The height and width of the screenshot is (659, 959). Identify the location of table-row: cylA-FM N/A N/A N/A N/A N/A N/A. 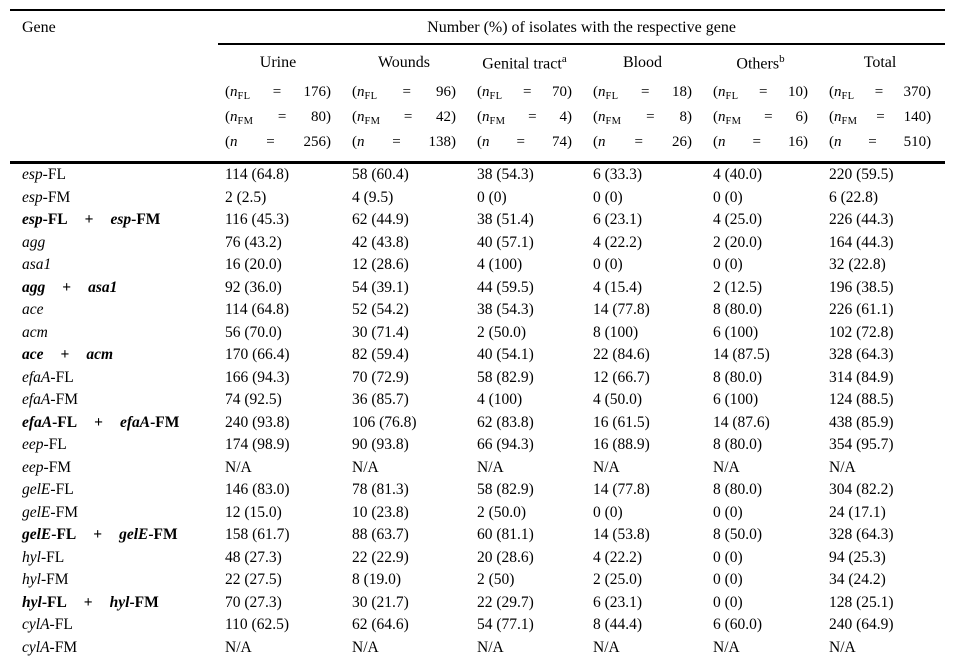
(477, 648).